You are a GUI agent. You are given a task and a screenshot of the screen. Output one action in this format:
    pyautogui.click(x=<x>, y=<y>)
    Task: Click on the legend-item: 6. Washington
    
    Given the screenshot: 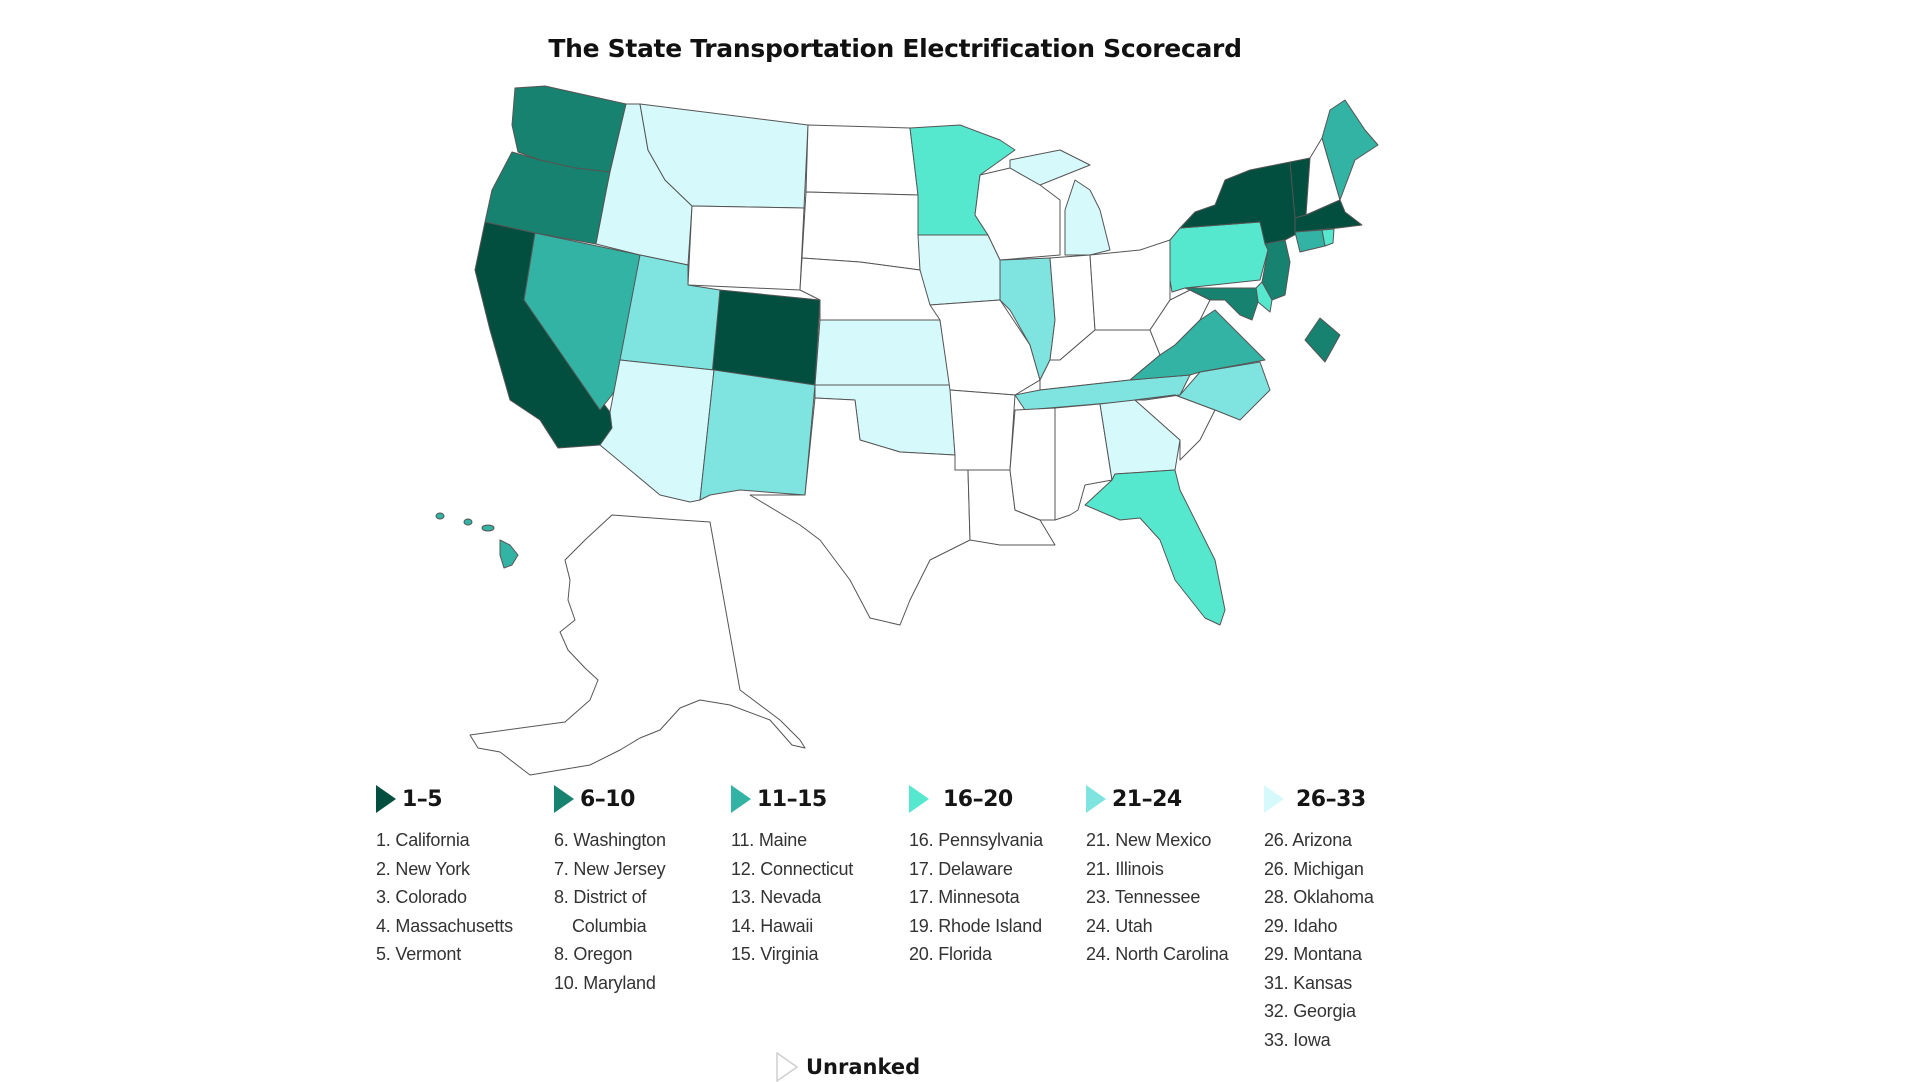 What is the action you would take?
    pyautogui.click(x=610, y=840)
    